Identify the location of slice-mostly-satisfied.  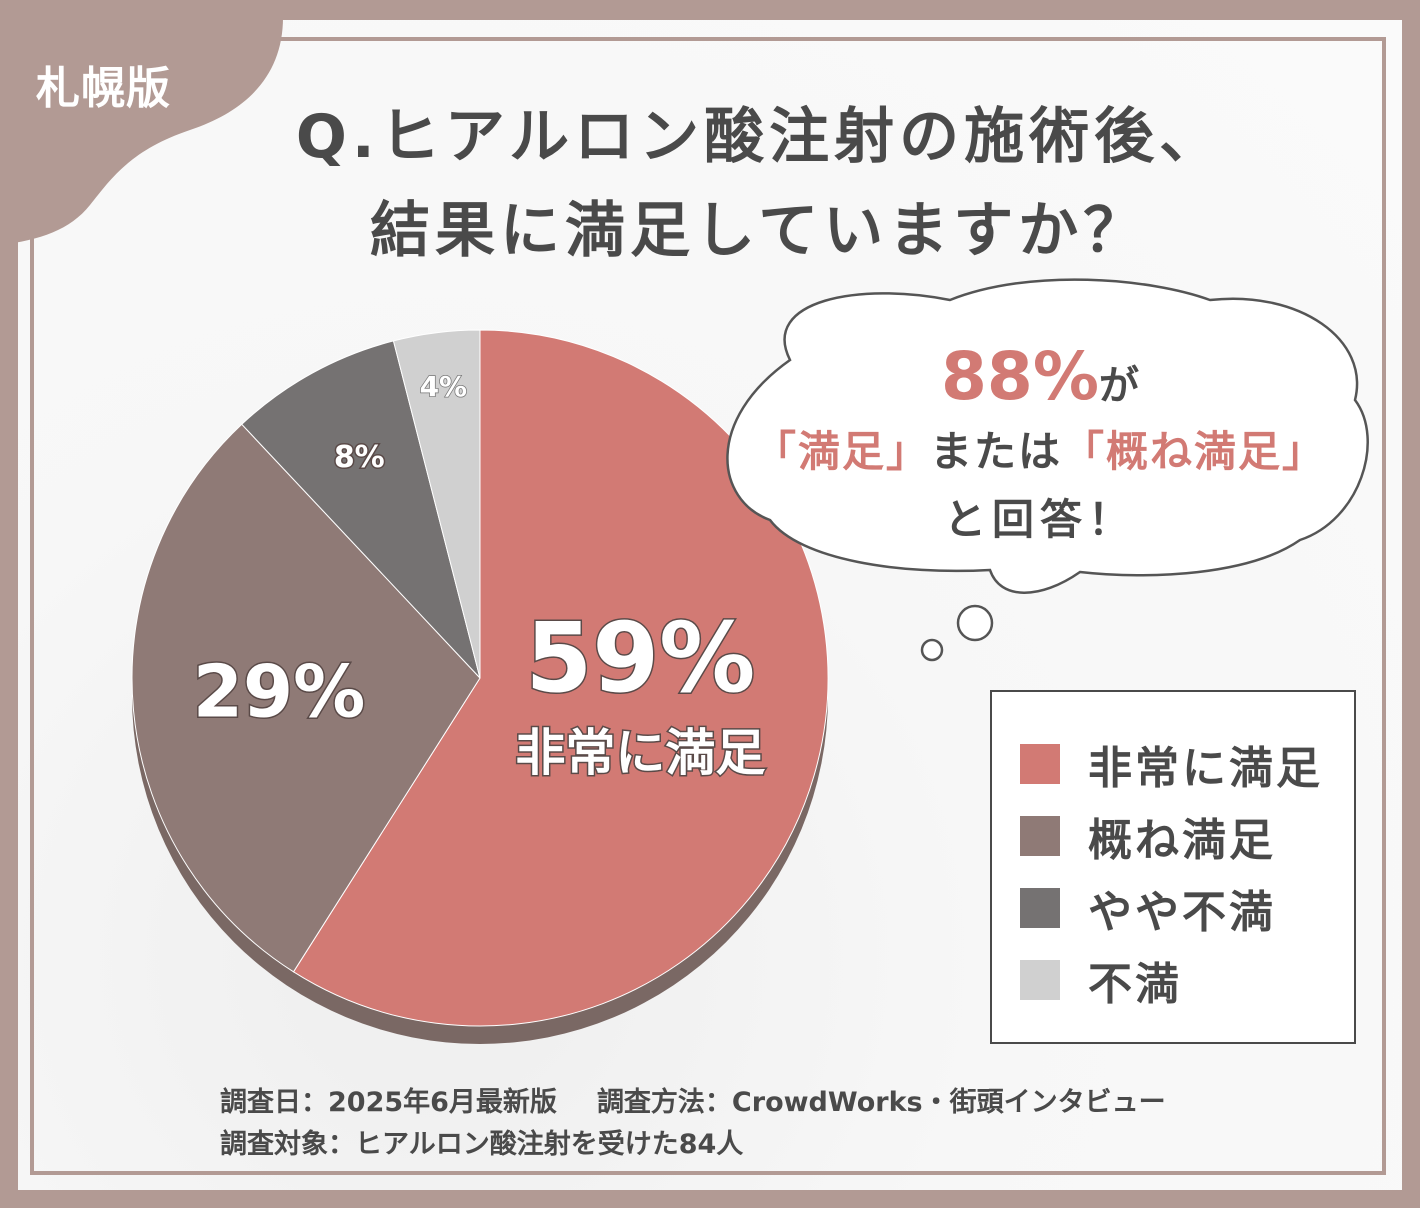
(306, 698).